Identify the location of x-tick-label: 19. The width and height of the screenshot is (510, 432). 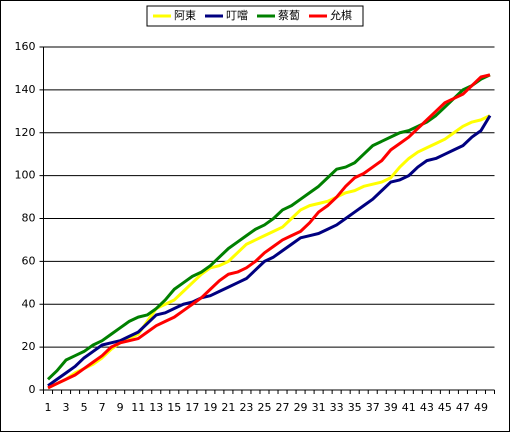
(210, 407).